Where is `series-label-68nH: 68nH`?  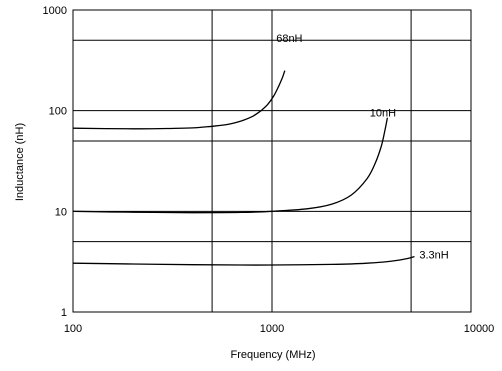 series-label-68nH: 68nH is located at coordinates (289, 39).